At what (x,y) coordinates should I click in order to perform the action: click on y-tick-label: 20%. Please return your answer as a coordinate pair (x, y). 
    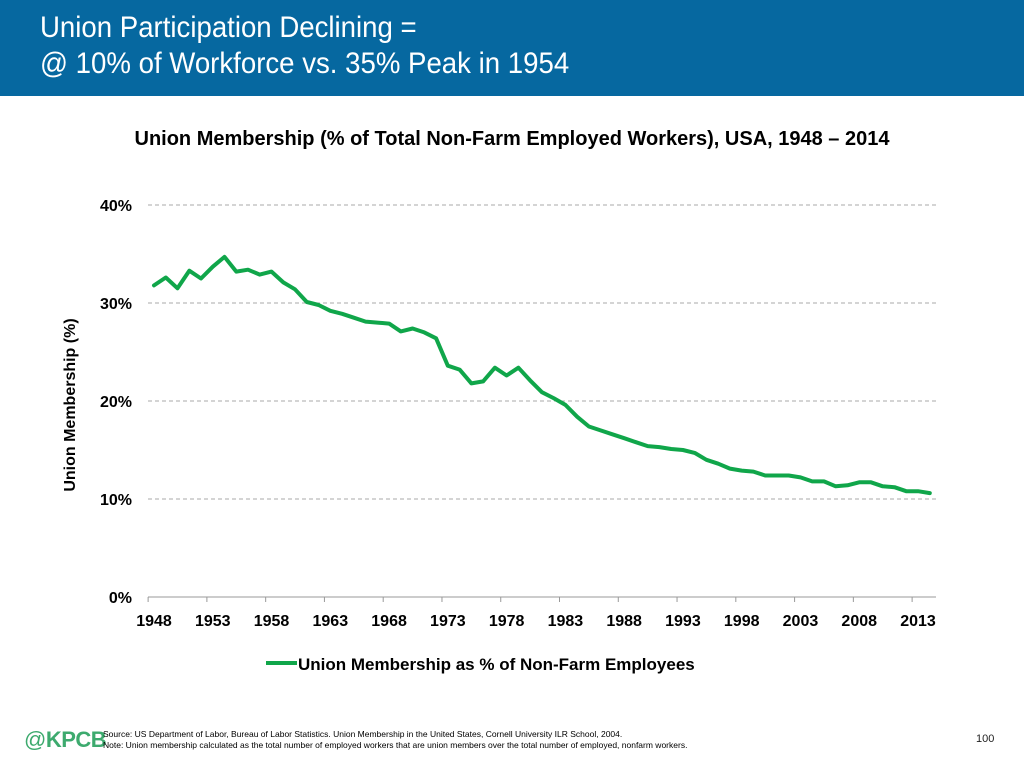
    Looking at the image, I should click on (116, 402).